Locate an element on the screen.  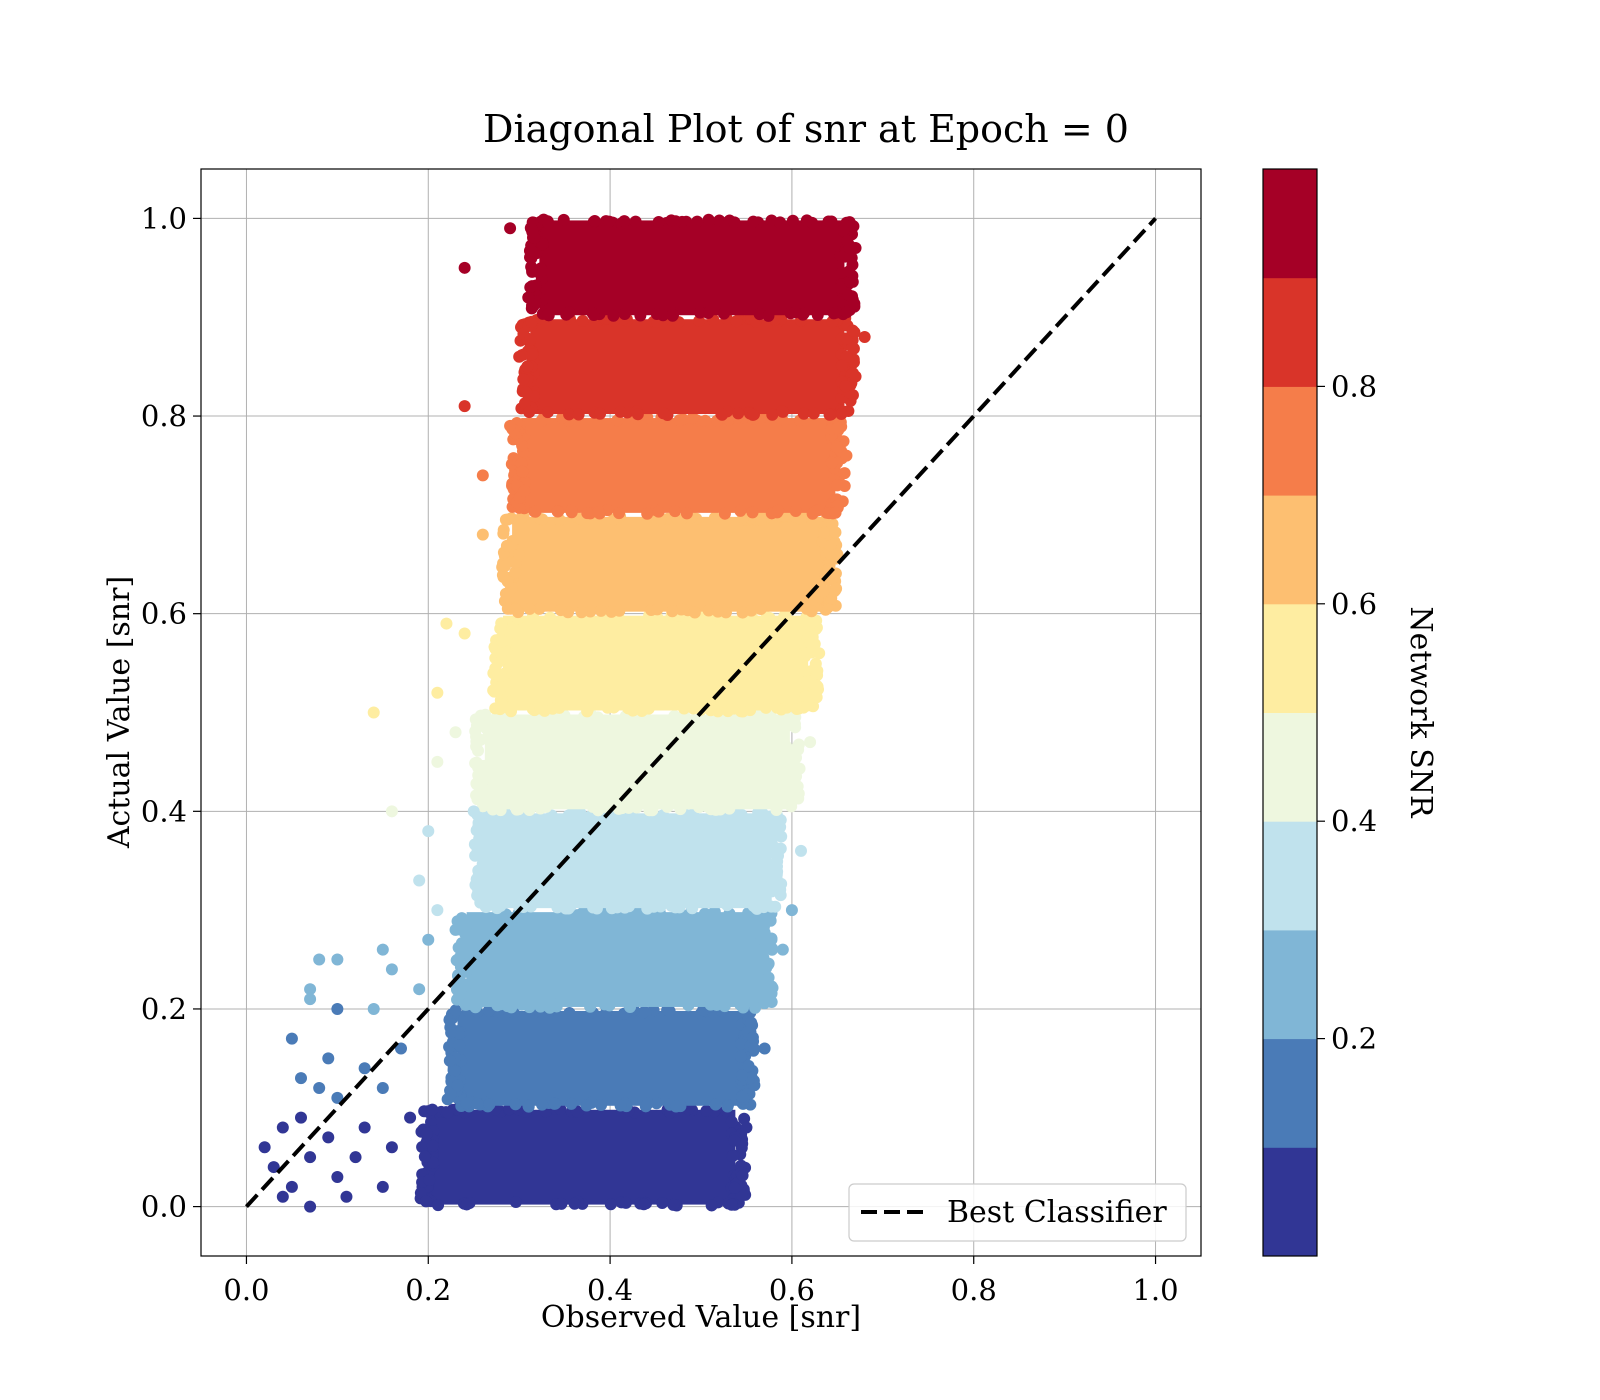
colorbar-label: Network SNR is located at coordinates (1420, 712).